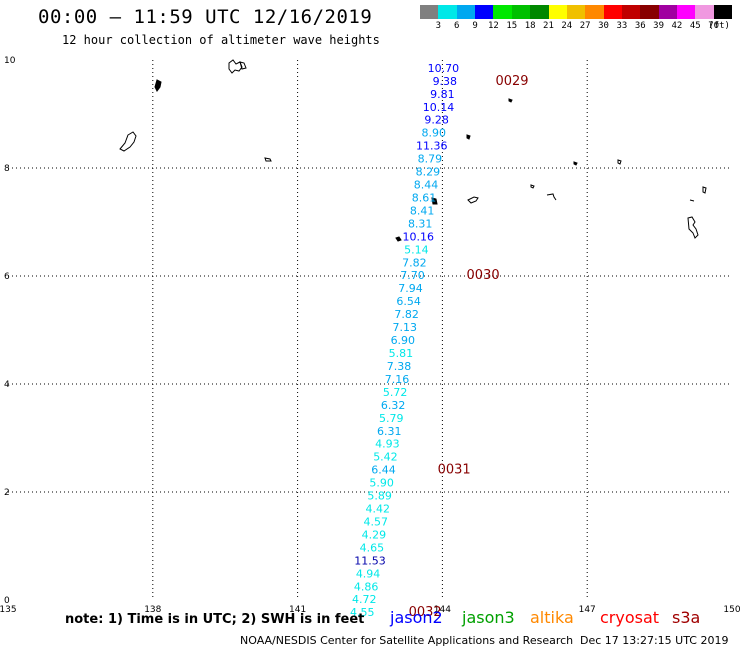 This screenshot has height=650, width=740. Describe the element at coordinates (654, 640) in the screenshot. I see `timestamp-text: Dec 17 13:27:15 UTC 2019` at that location.